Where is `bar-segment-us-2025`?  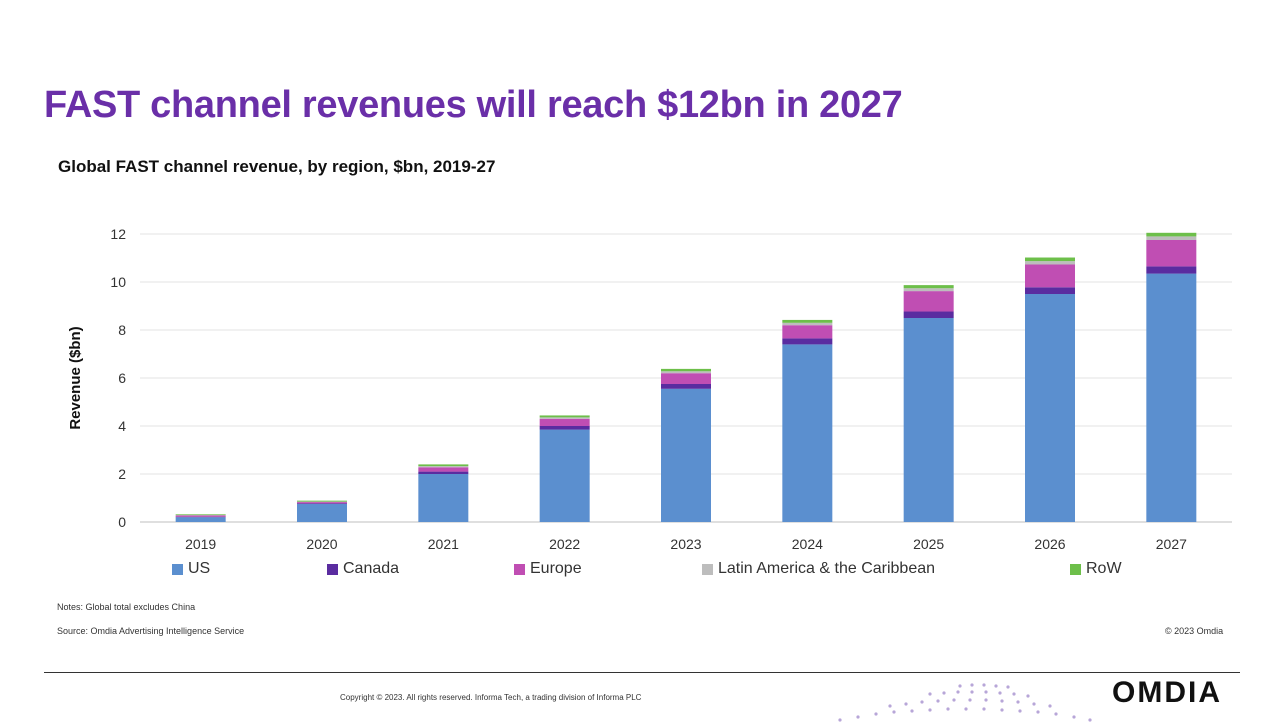 bar-segment-us-2025 is located at coordinates (928, 420).